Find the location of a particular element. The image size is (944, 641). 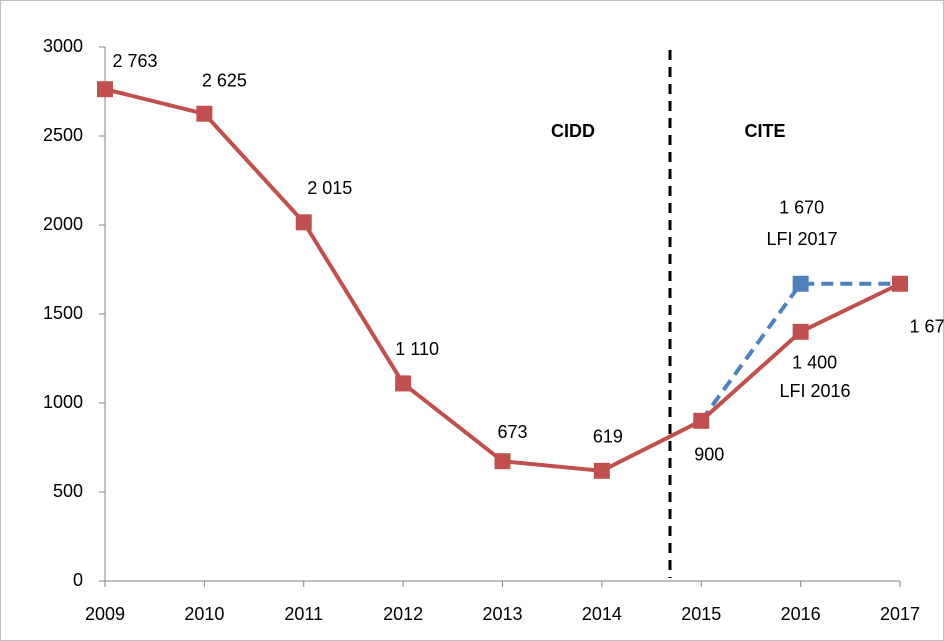

data-label: 1 400 is located at coordinates (814, 363).